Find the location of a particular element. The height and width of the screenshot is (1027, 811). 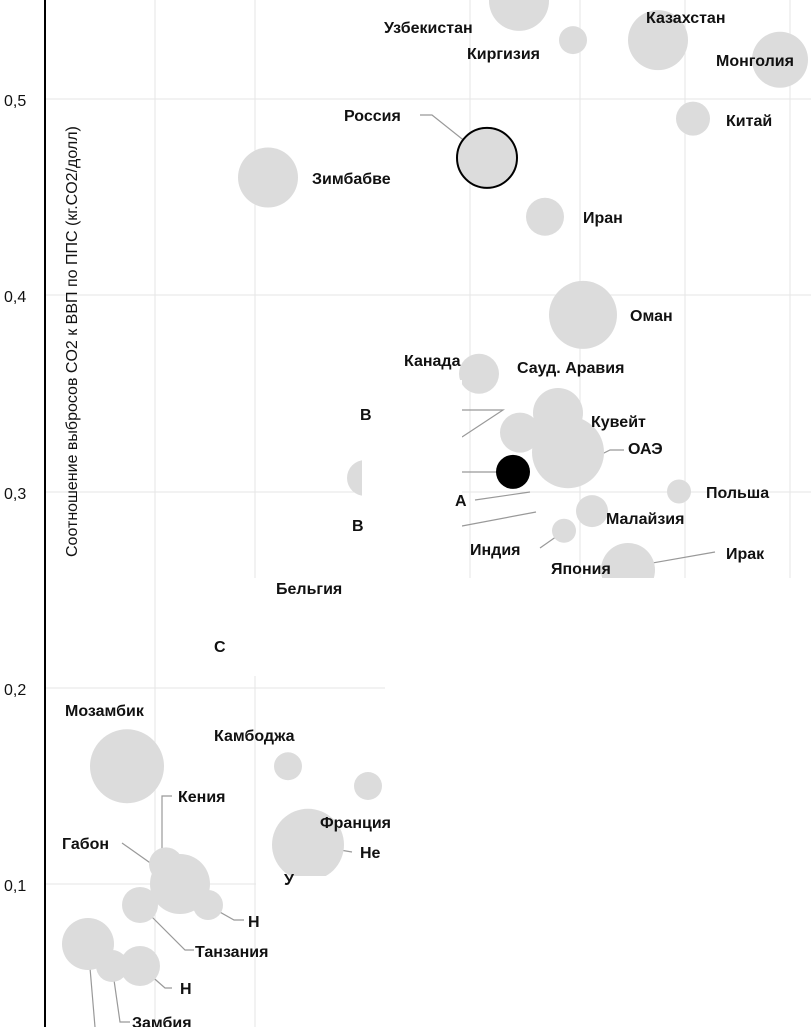

data-label: Индия is located at coordinates (495, 550).